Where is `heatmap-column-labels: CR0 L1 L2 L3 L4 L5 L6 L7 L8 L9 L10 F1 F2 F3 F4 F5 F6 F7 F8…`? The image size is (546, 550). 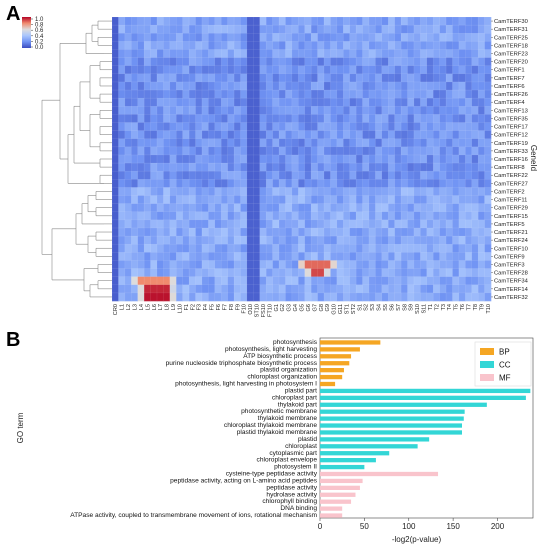 heatmap-column-labels: CR0 L1 L2 L3 L4 L5 L6 L7 L8 L9 L10 F1 F2 F3 F4 F5 F6 F7 F8… is located at coordinates (302, 310).